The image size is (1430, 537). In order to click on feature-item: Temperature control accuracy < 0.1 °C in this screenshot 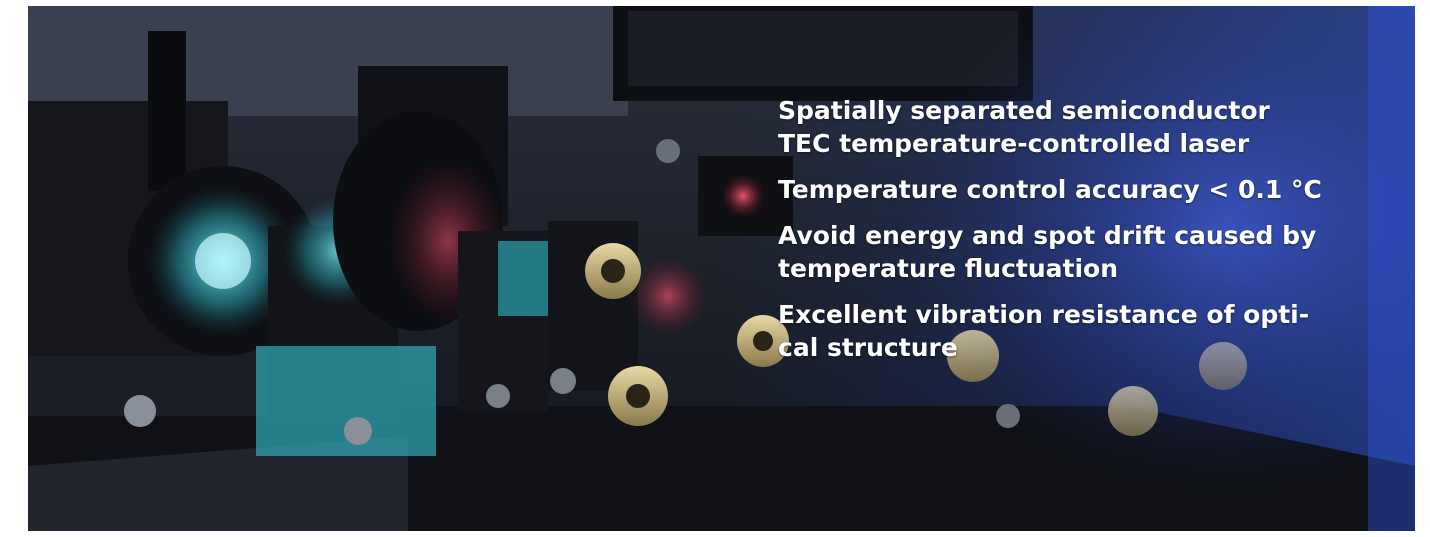, I will do `click(1078, 189)`.